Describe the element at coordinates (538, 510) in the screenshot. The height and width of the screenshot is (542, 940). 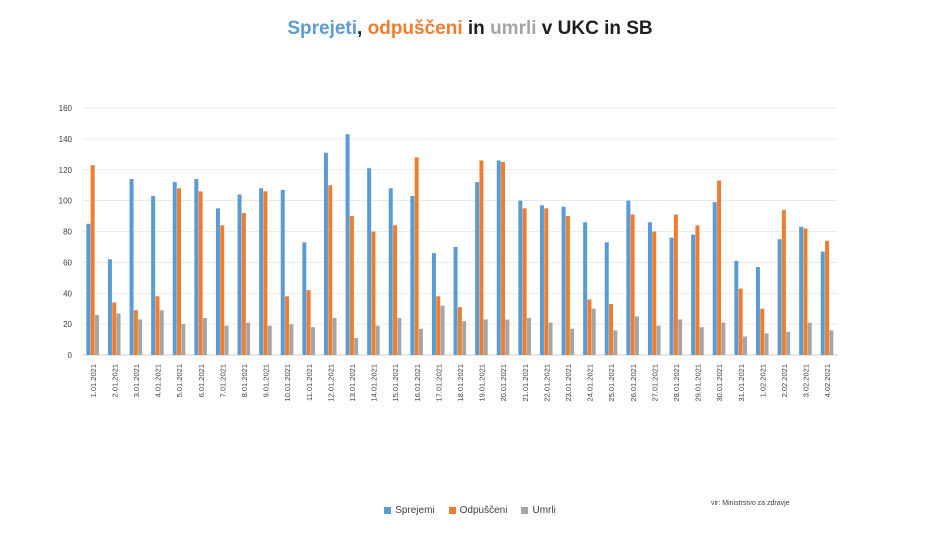
I see `legend-item-umrli: Umrli` at that location.